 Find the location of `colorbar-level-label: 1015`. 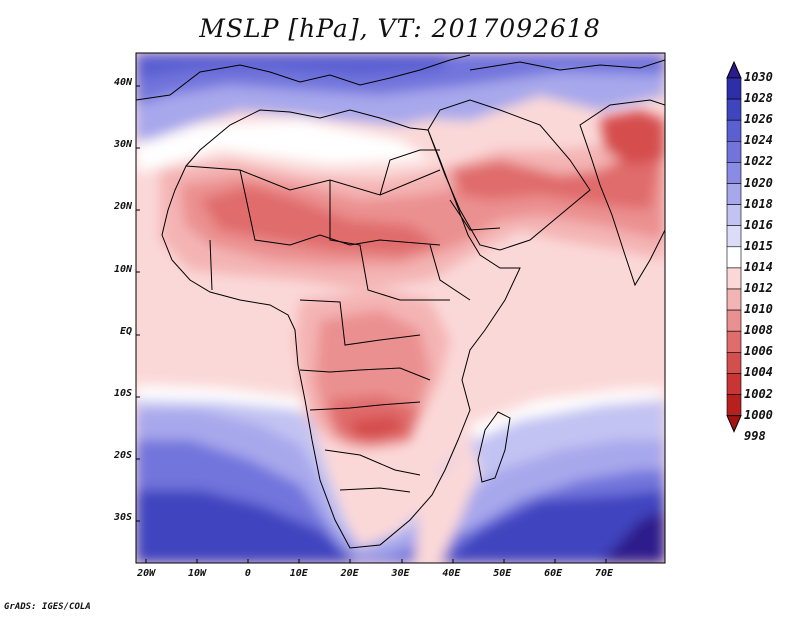

colorbar-level-label: 1015 is located at coordinates (758, 245).